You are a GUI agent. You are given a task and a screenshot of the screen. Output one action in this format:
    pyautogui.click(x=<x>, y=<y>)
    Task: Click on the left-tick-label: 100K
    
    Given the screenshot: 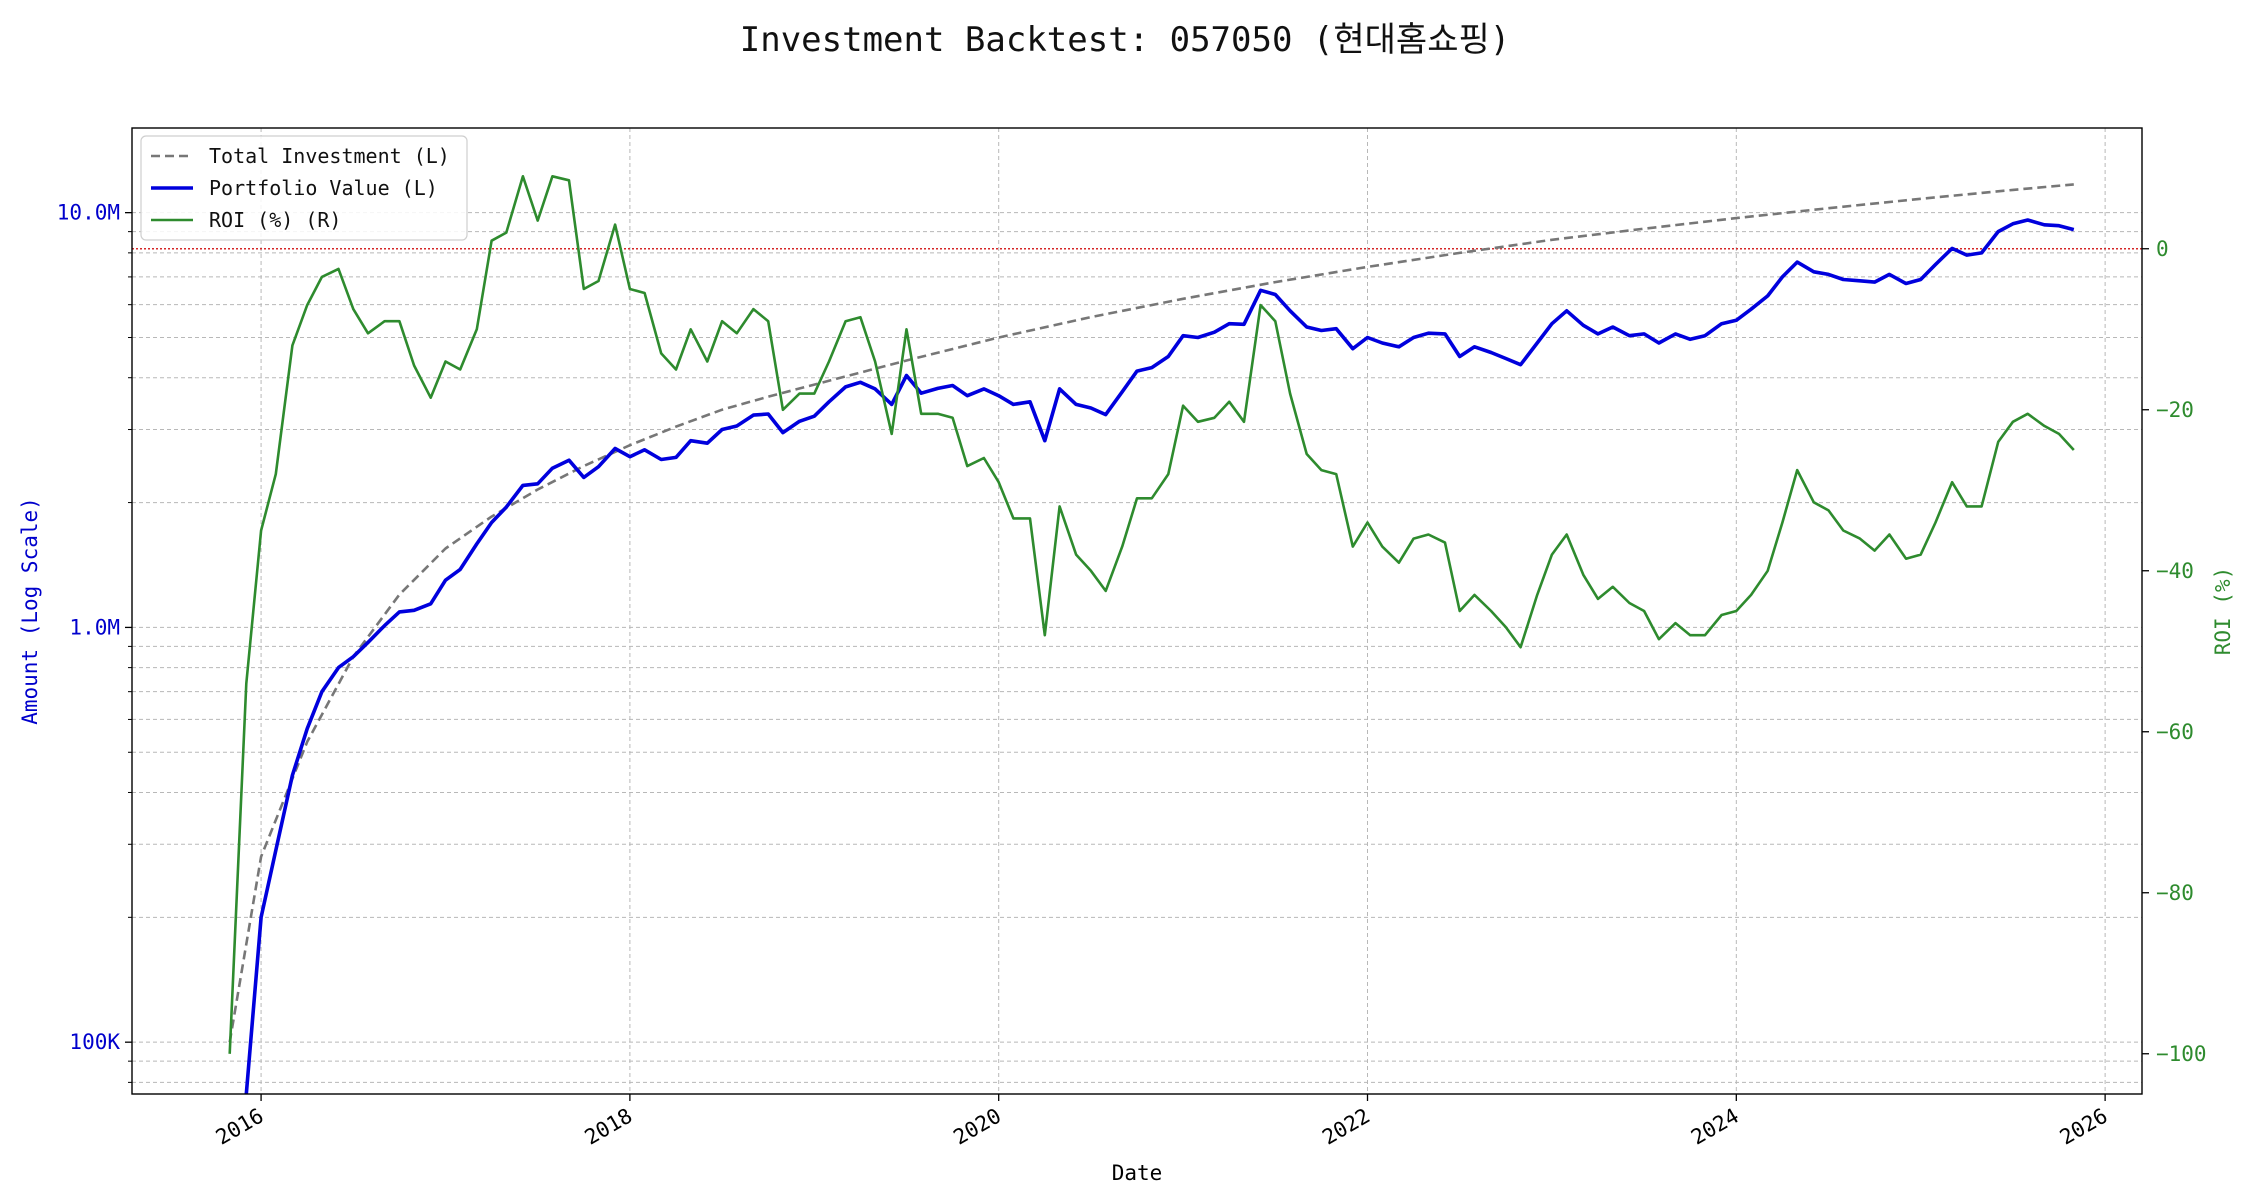 What is the action you would take?
    pyautogui.click(x=94, y=1042)
    